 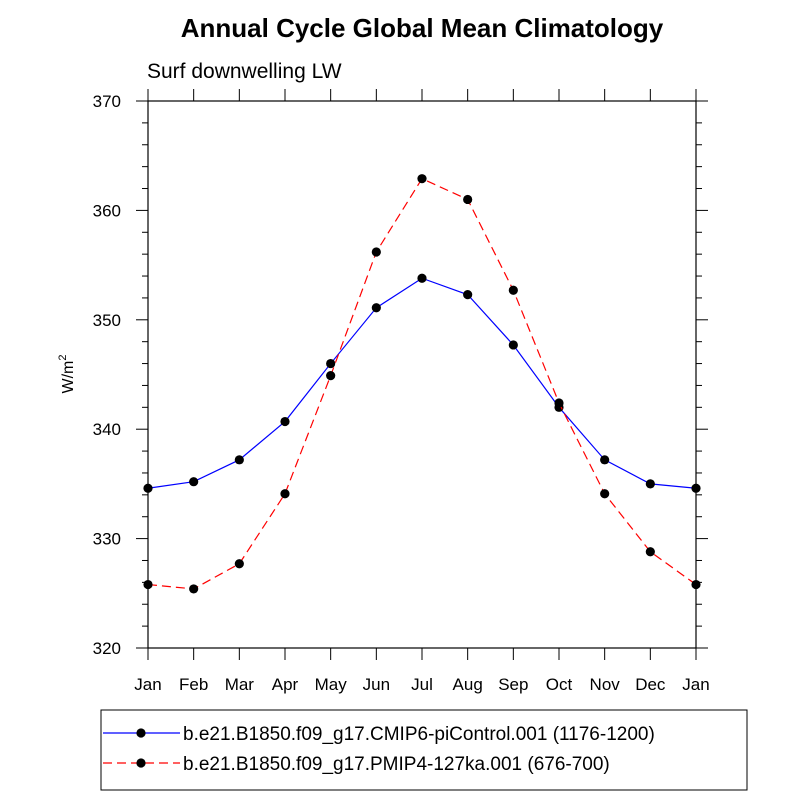 I want to click on x-tick-label: Feb, so click(x=193, y=684).